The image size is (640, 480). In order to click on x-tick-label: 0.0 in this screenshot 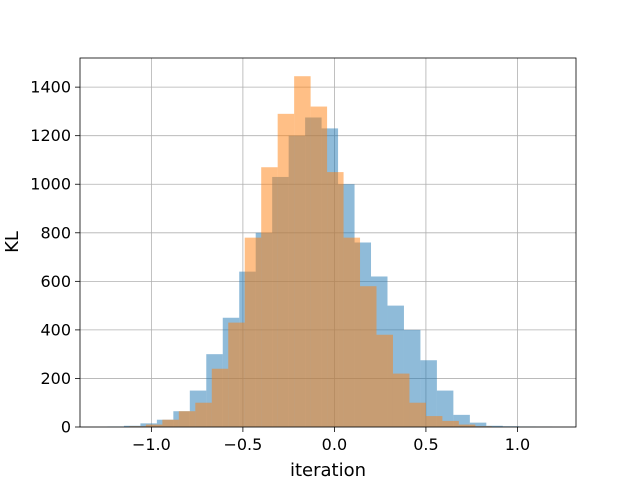, I will do `click(334, 444)`.